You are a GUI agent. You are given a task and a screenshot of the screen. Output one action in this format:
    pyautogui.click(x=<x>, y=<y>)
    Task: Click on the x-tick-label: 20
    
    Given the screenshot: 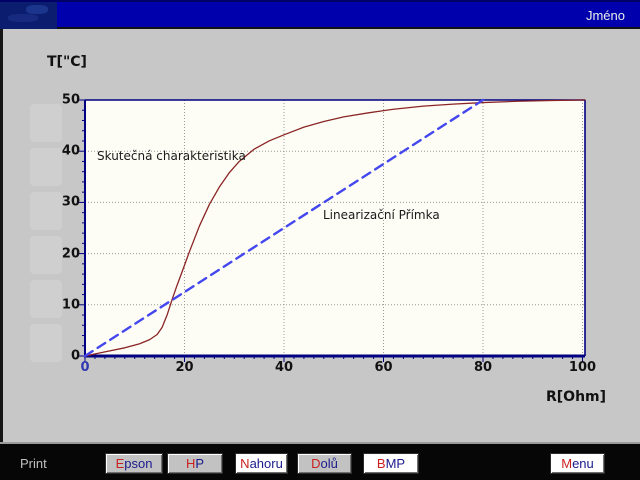 What is the action you would take?
    pyautogui.click(x=184, y=367)
    